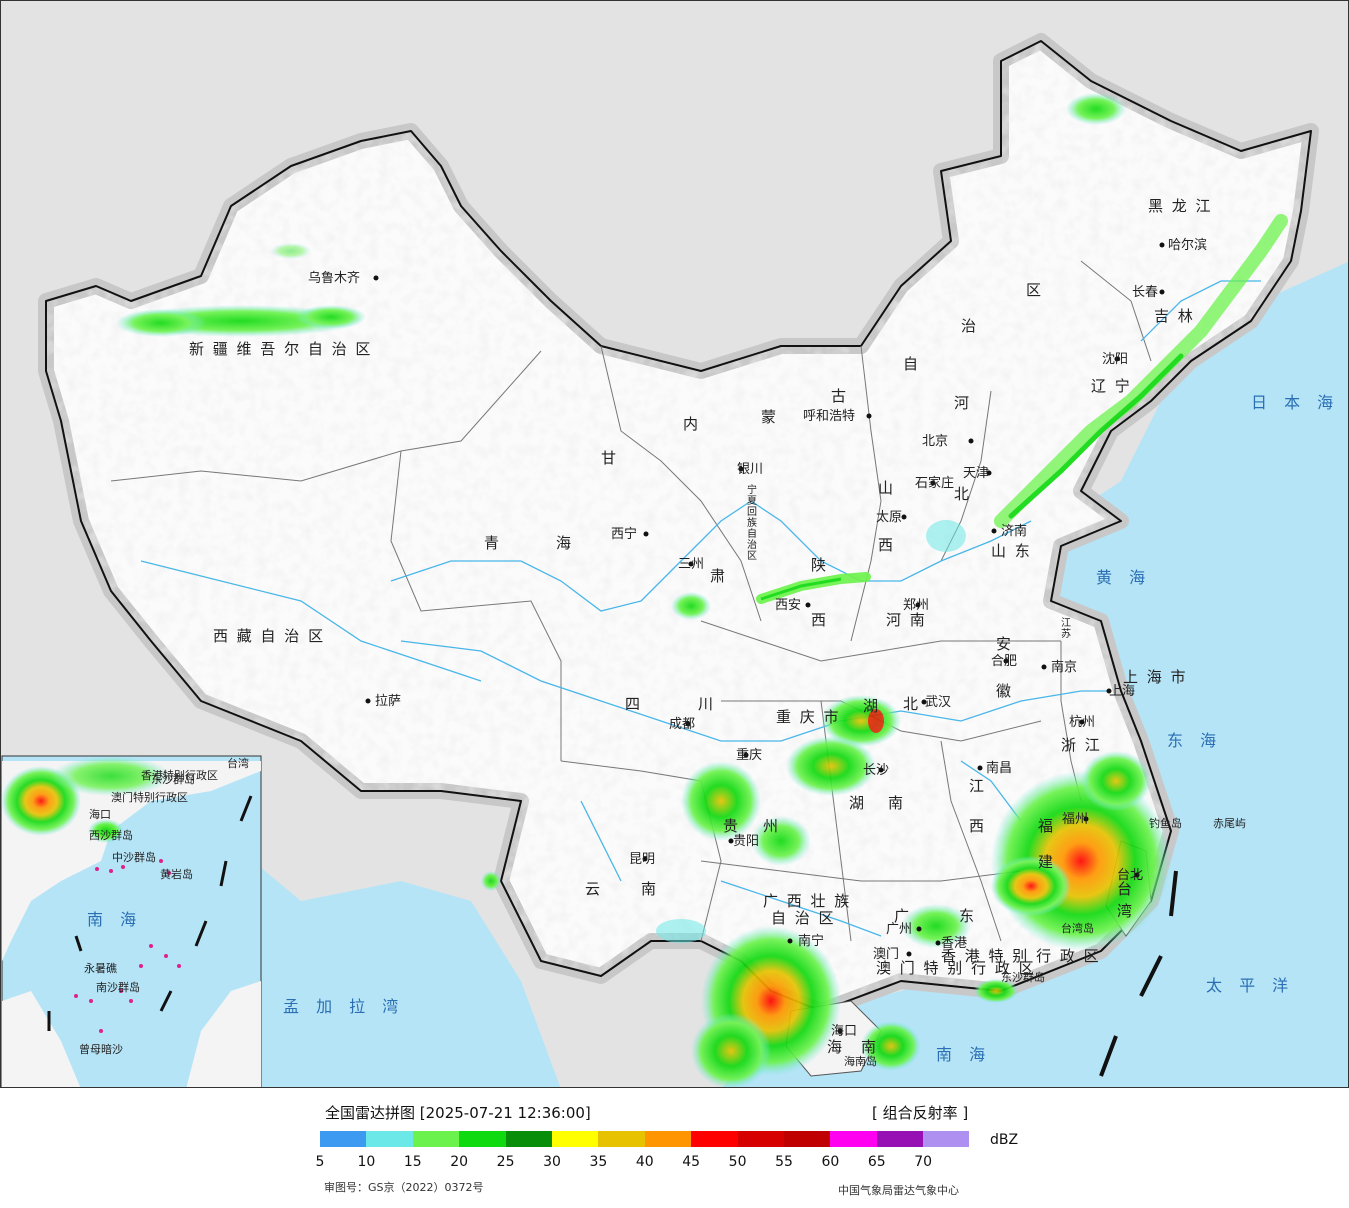  Describe the element at coordinates (1145, 292) in the screenshot. I see `city-label: 长春` at that location.